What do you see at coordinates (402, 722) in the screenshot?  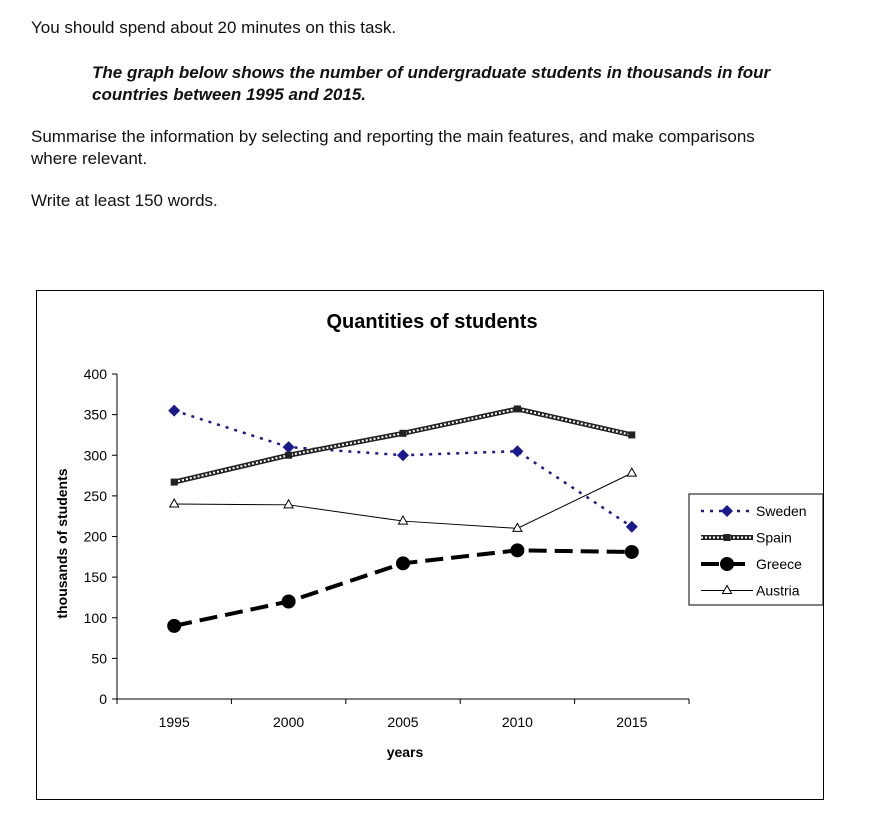 I see `x-tick-label: 2005` at bounding box center [402, 722].